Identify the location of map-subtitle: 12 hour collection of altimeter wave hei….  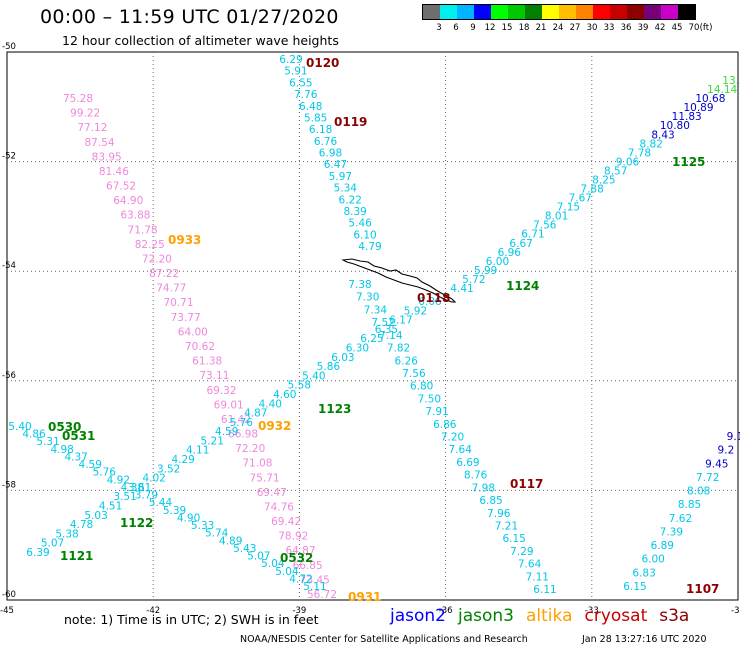
(200, 40).